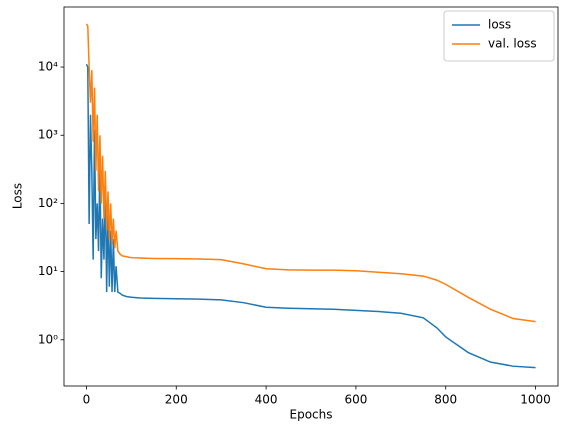 This screenshot has height=432, width=570. What do you see at coordinates (48, 271) in the screenshot?
I see `y-tick-label: 10¹` at bounding box center [48, 271].